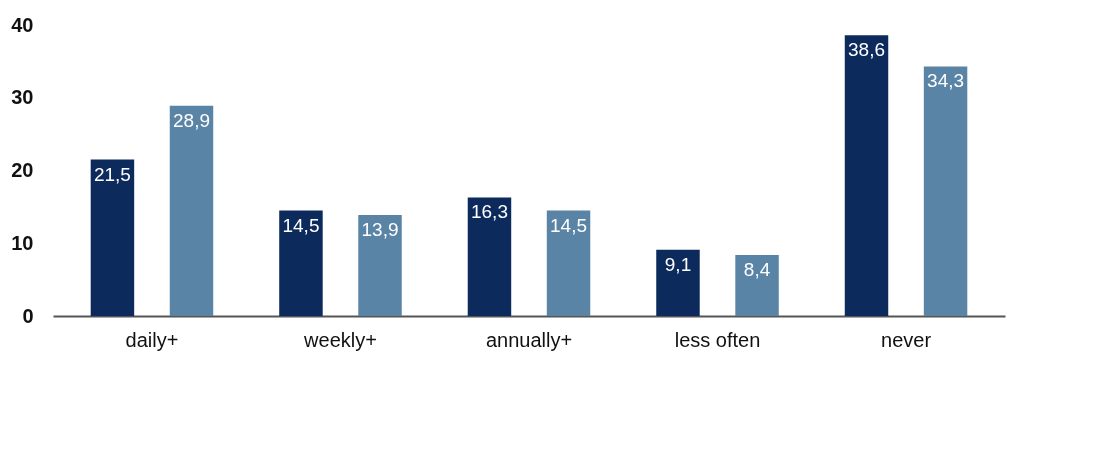 Image resolution: width=1107 pixels, height=465 pixels. I want to click on data-label: 9,1, so click(678, 264).